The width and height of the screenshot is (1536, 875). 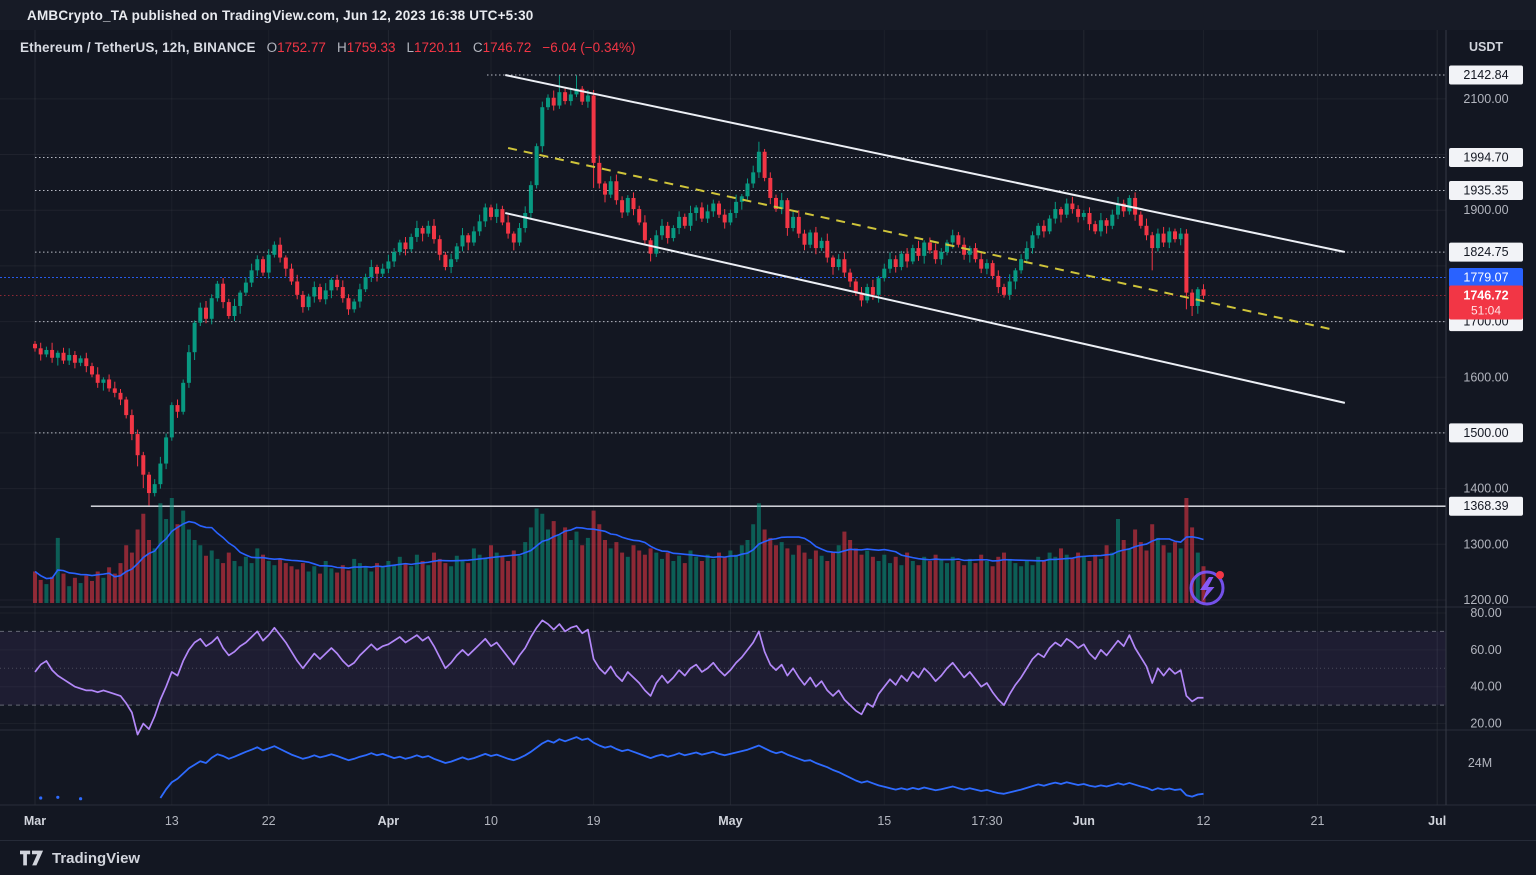 I want to click on symbol-title: Ethereum / TetherUS, 12h, BINANCE, so click(x=138, y=47).